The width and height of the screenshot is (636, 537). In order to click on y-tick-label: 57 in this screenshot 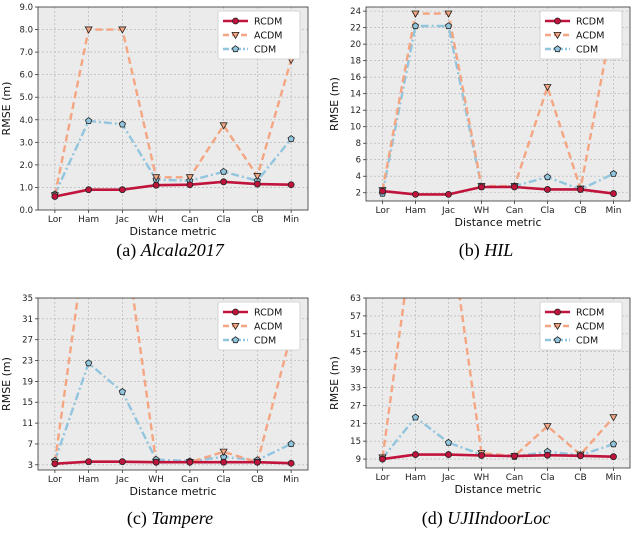, I will do `click(355, 317)`.